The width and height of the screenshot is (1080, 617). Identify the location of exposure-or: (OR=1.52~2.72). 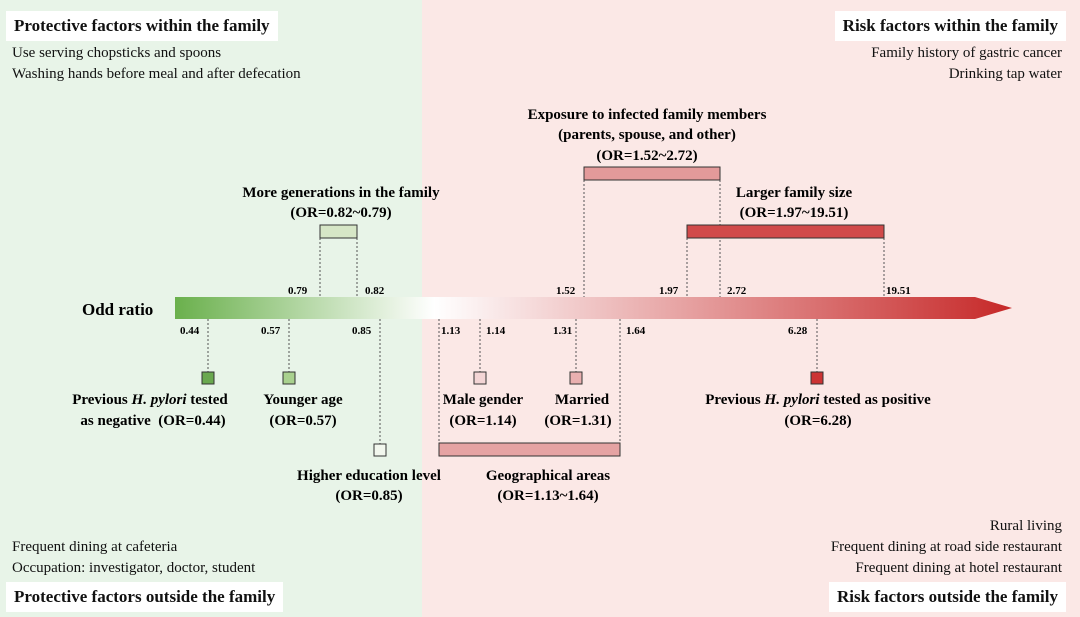
(646, 156).